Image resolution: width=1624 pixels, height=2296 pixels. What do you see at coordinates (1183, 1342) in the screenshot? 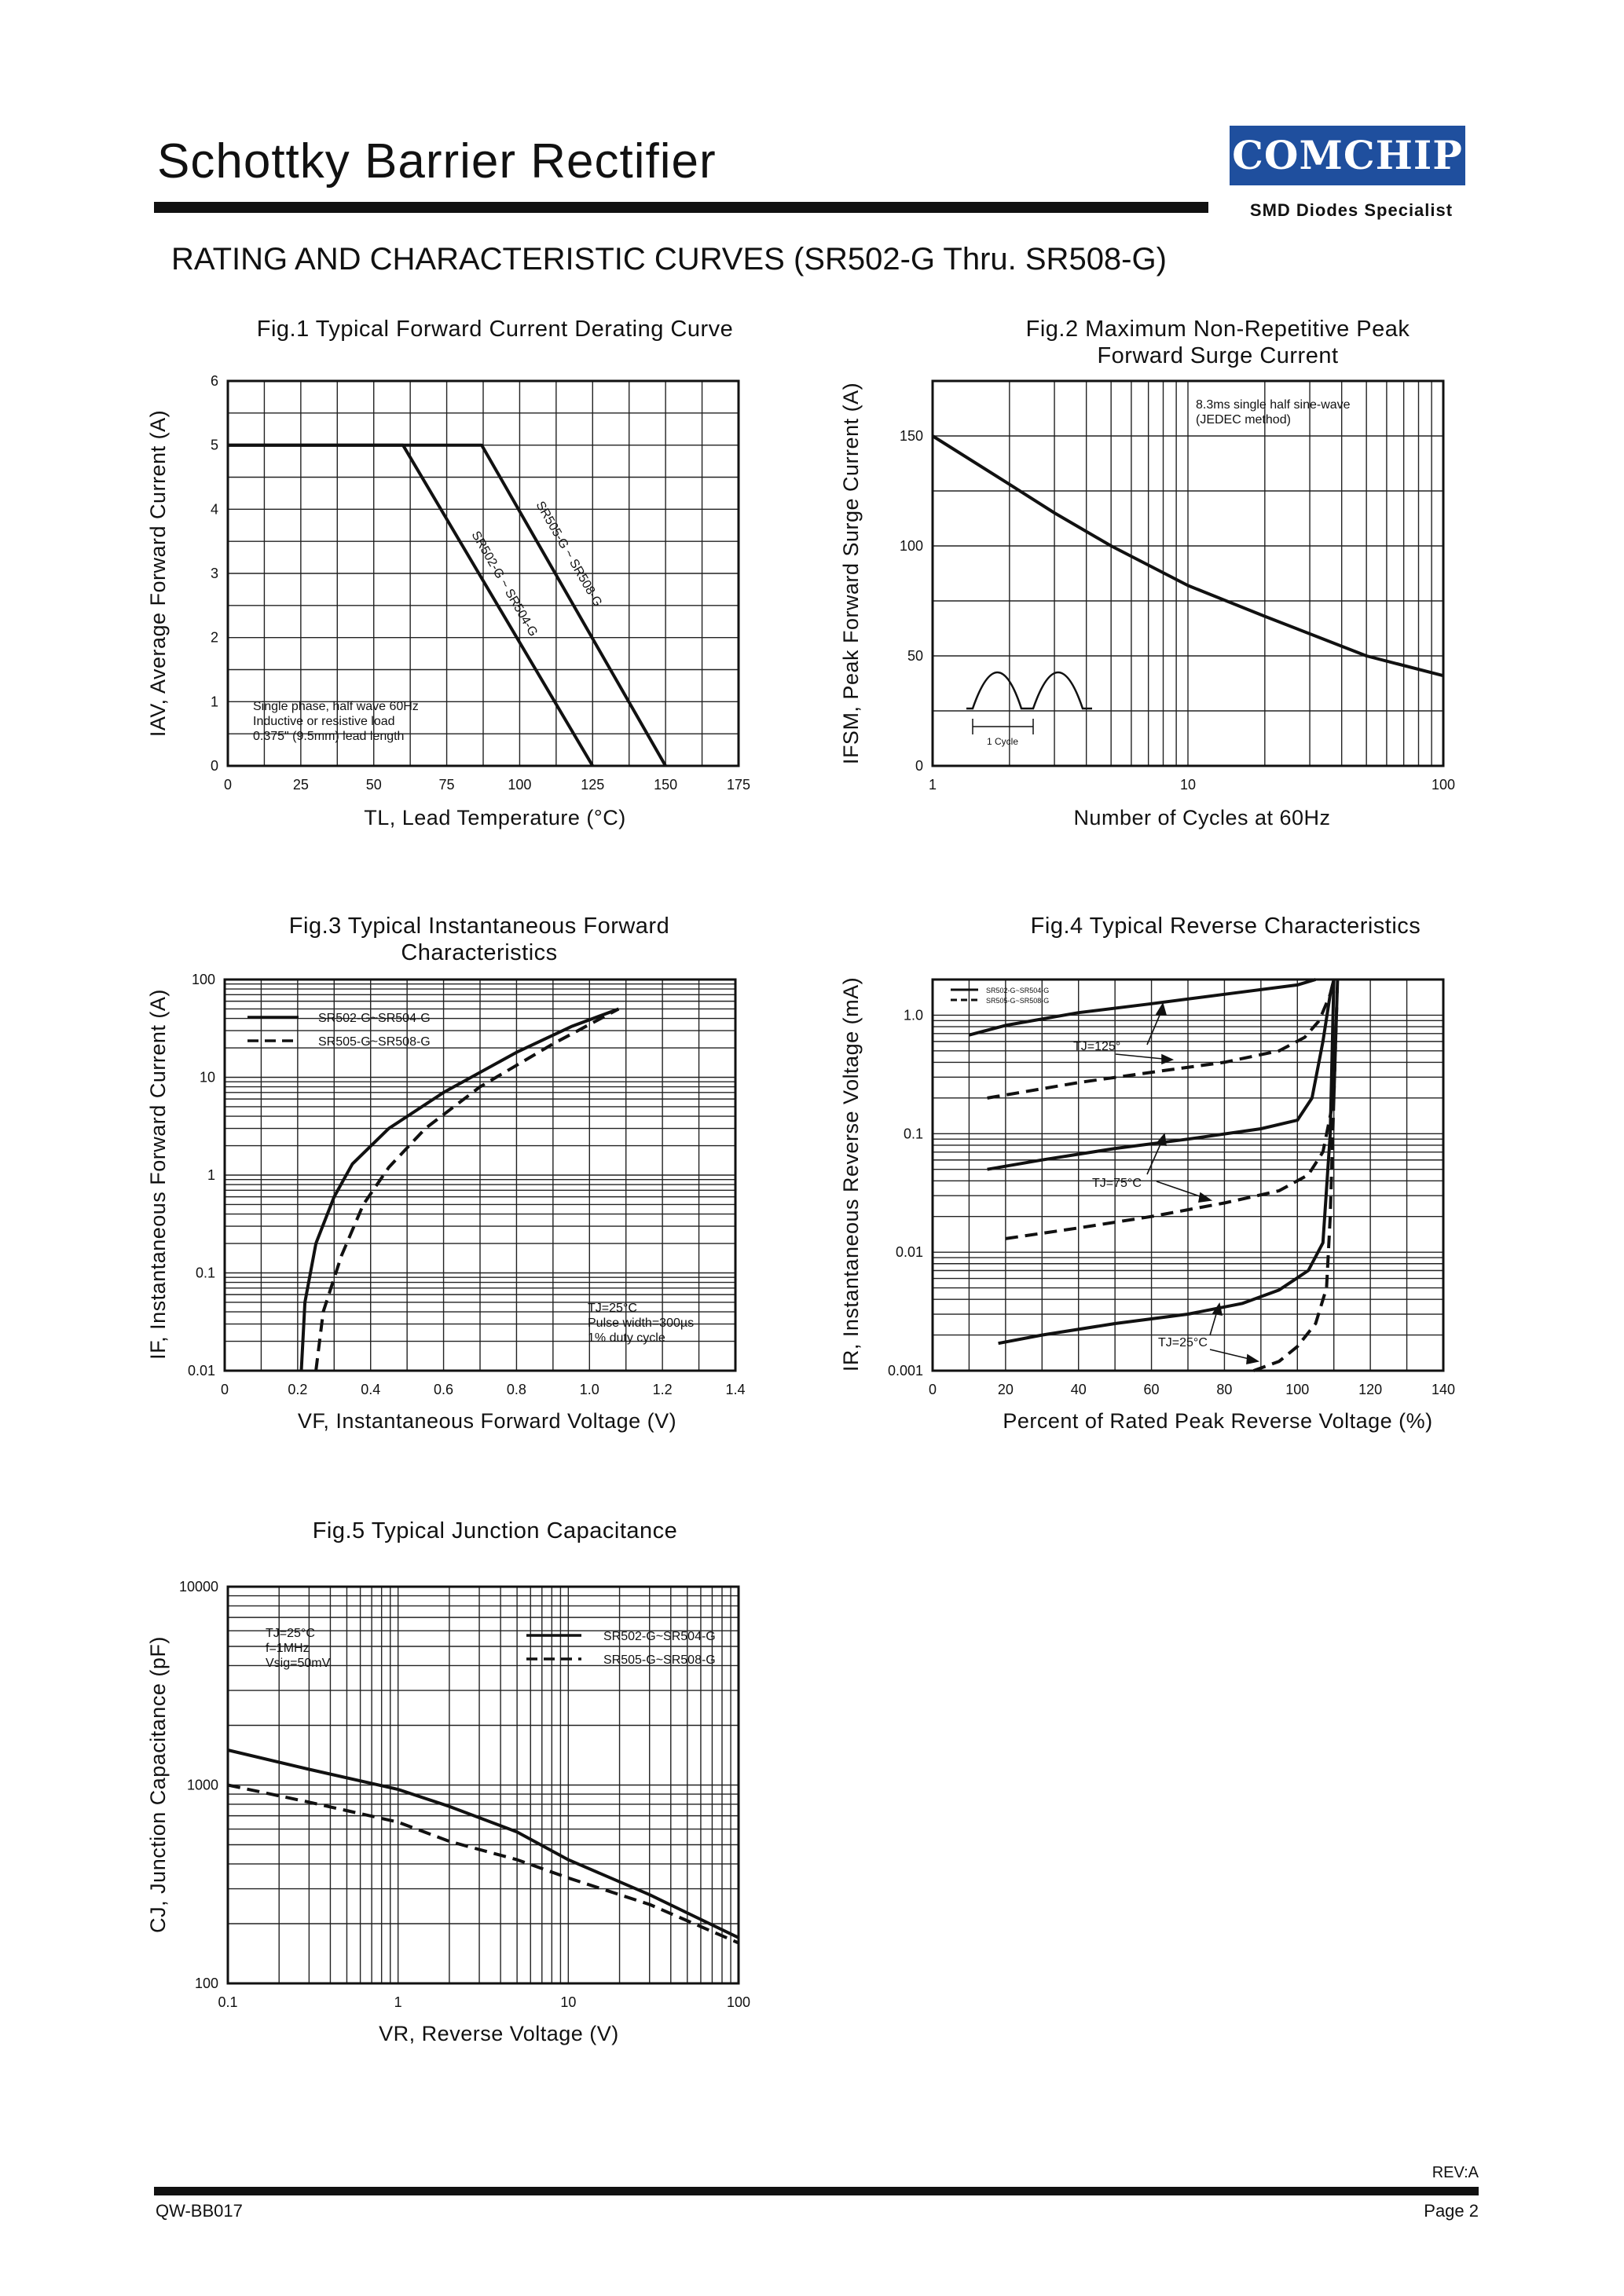
I see `fig4-tj25-label: TJ=25°C` at bounding box center [1183, 1342].